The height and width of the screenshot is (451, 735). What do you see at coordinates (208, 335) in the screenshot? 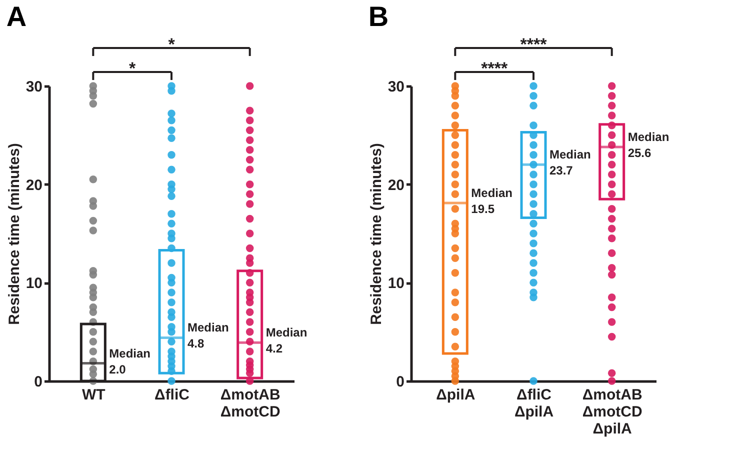
I see `annotation: Median 4.8` at bounding box center [208, 335].